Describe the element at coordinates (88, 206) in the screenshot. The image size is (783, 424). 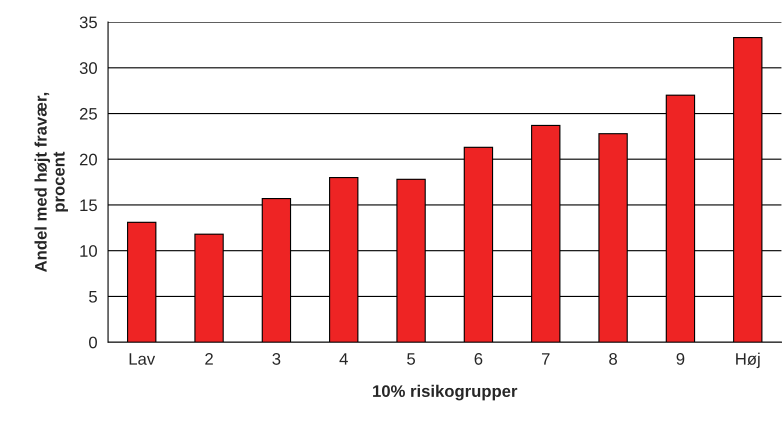
I see `y-tick-label: 15` at that location.